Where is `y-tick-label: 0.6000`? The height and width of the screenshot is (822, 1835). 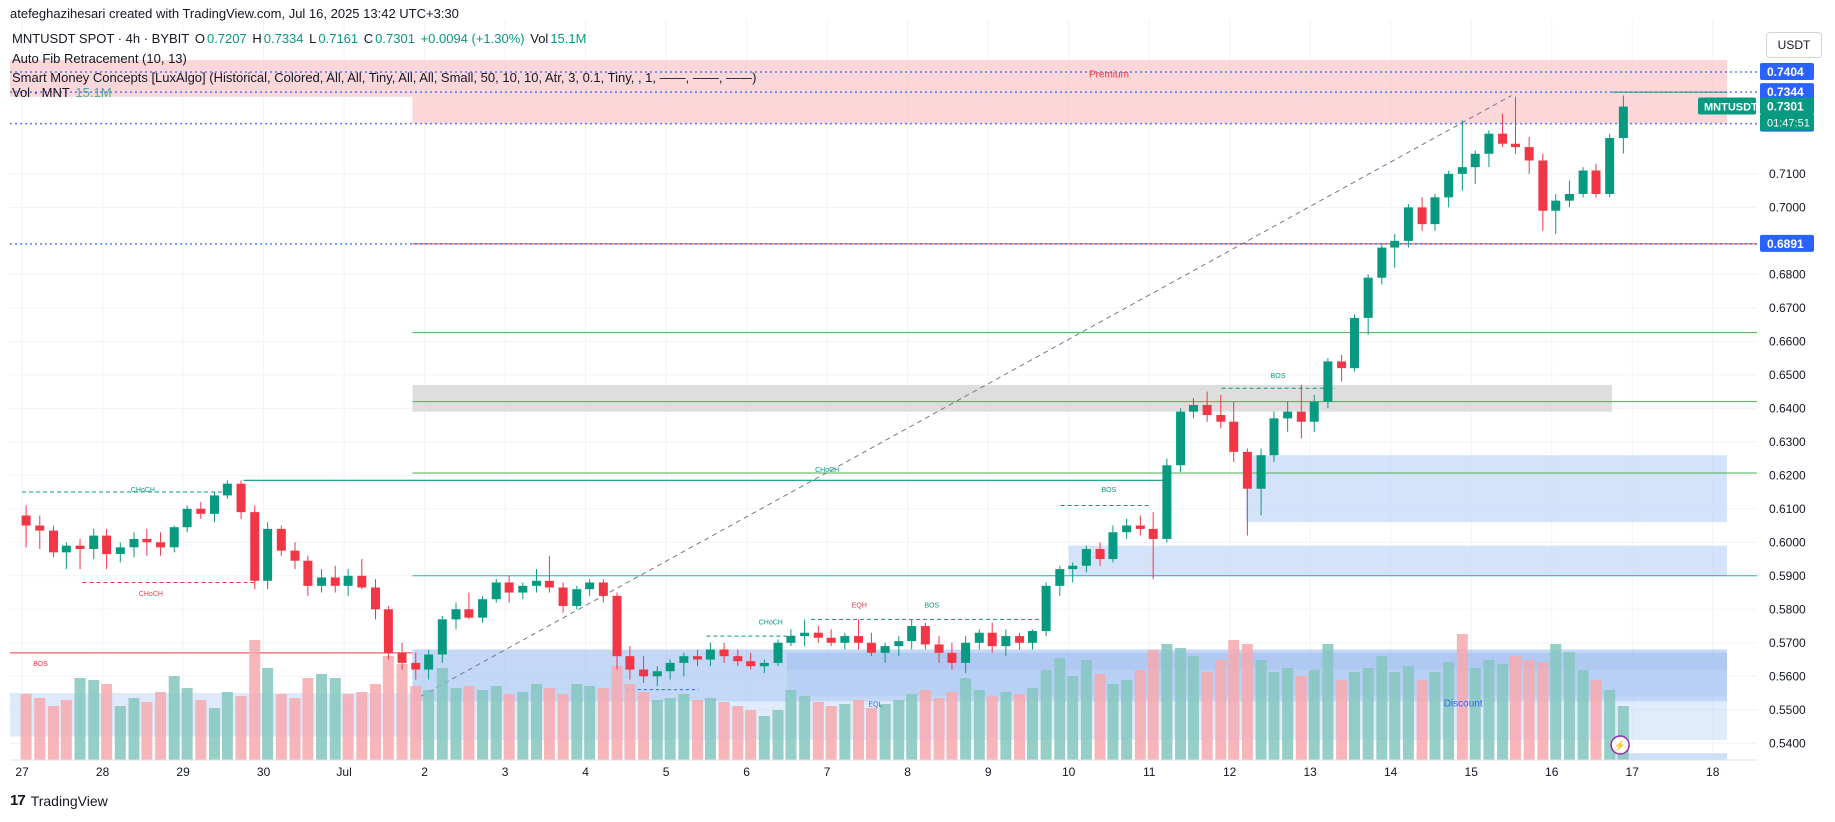 y-tick-label: 0.6000 is located at coordinates (1787, 542).